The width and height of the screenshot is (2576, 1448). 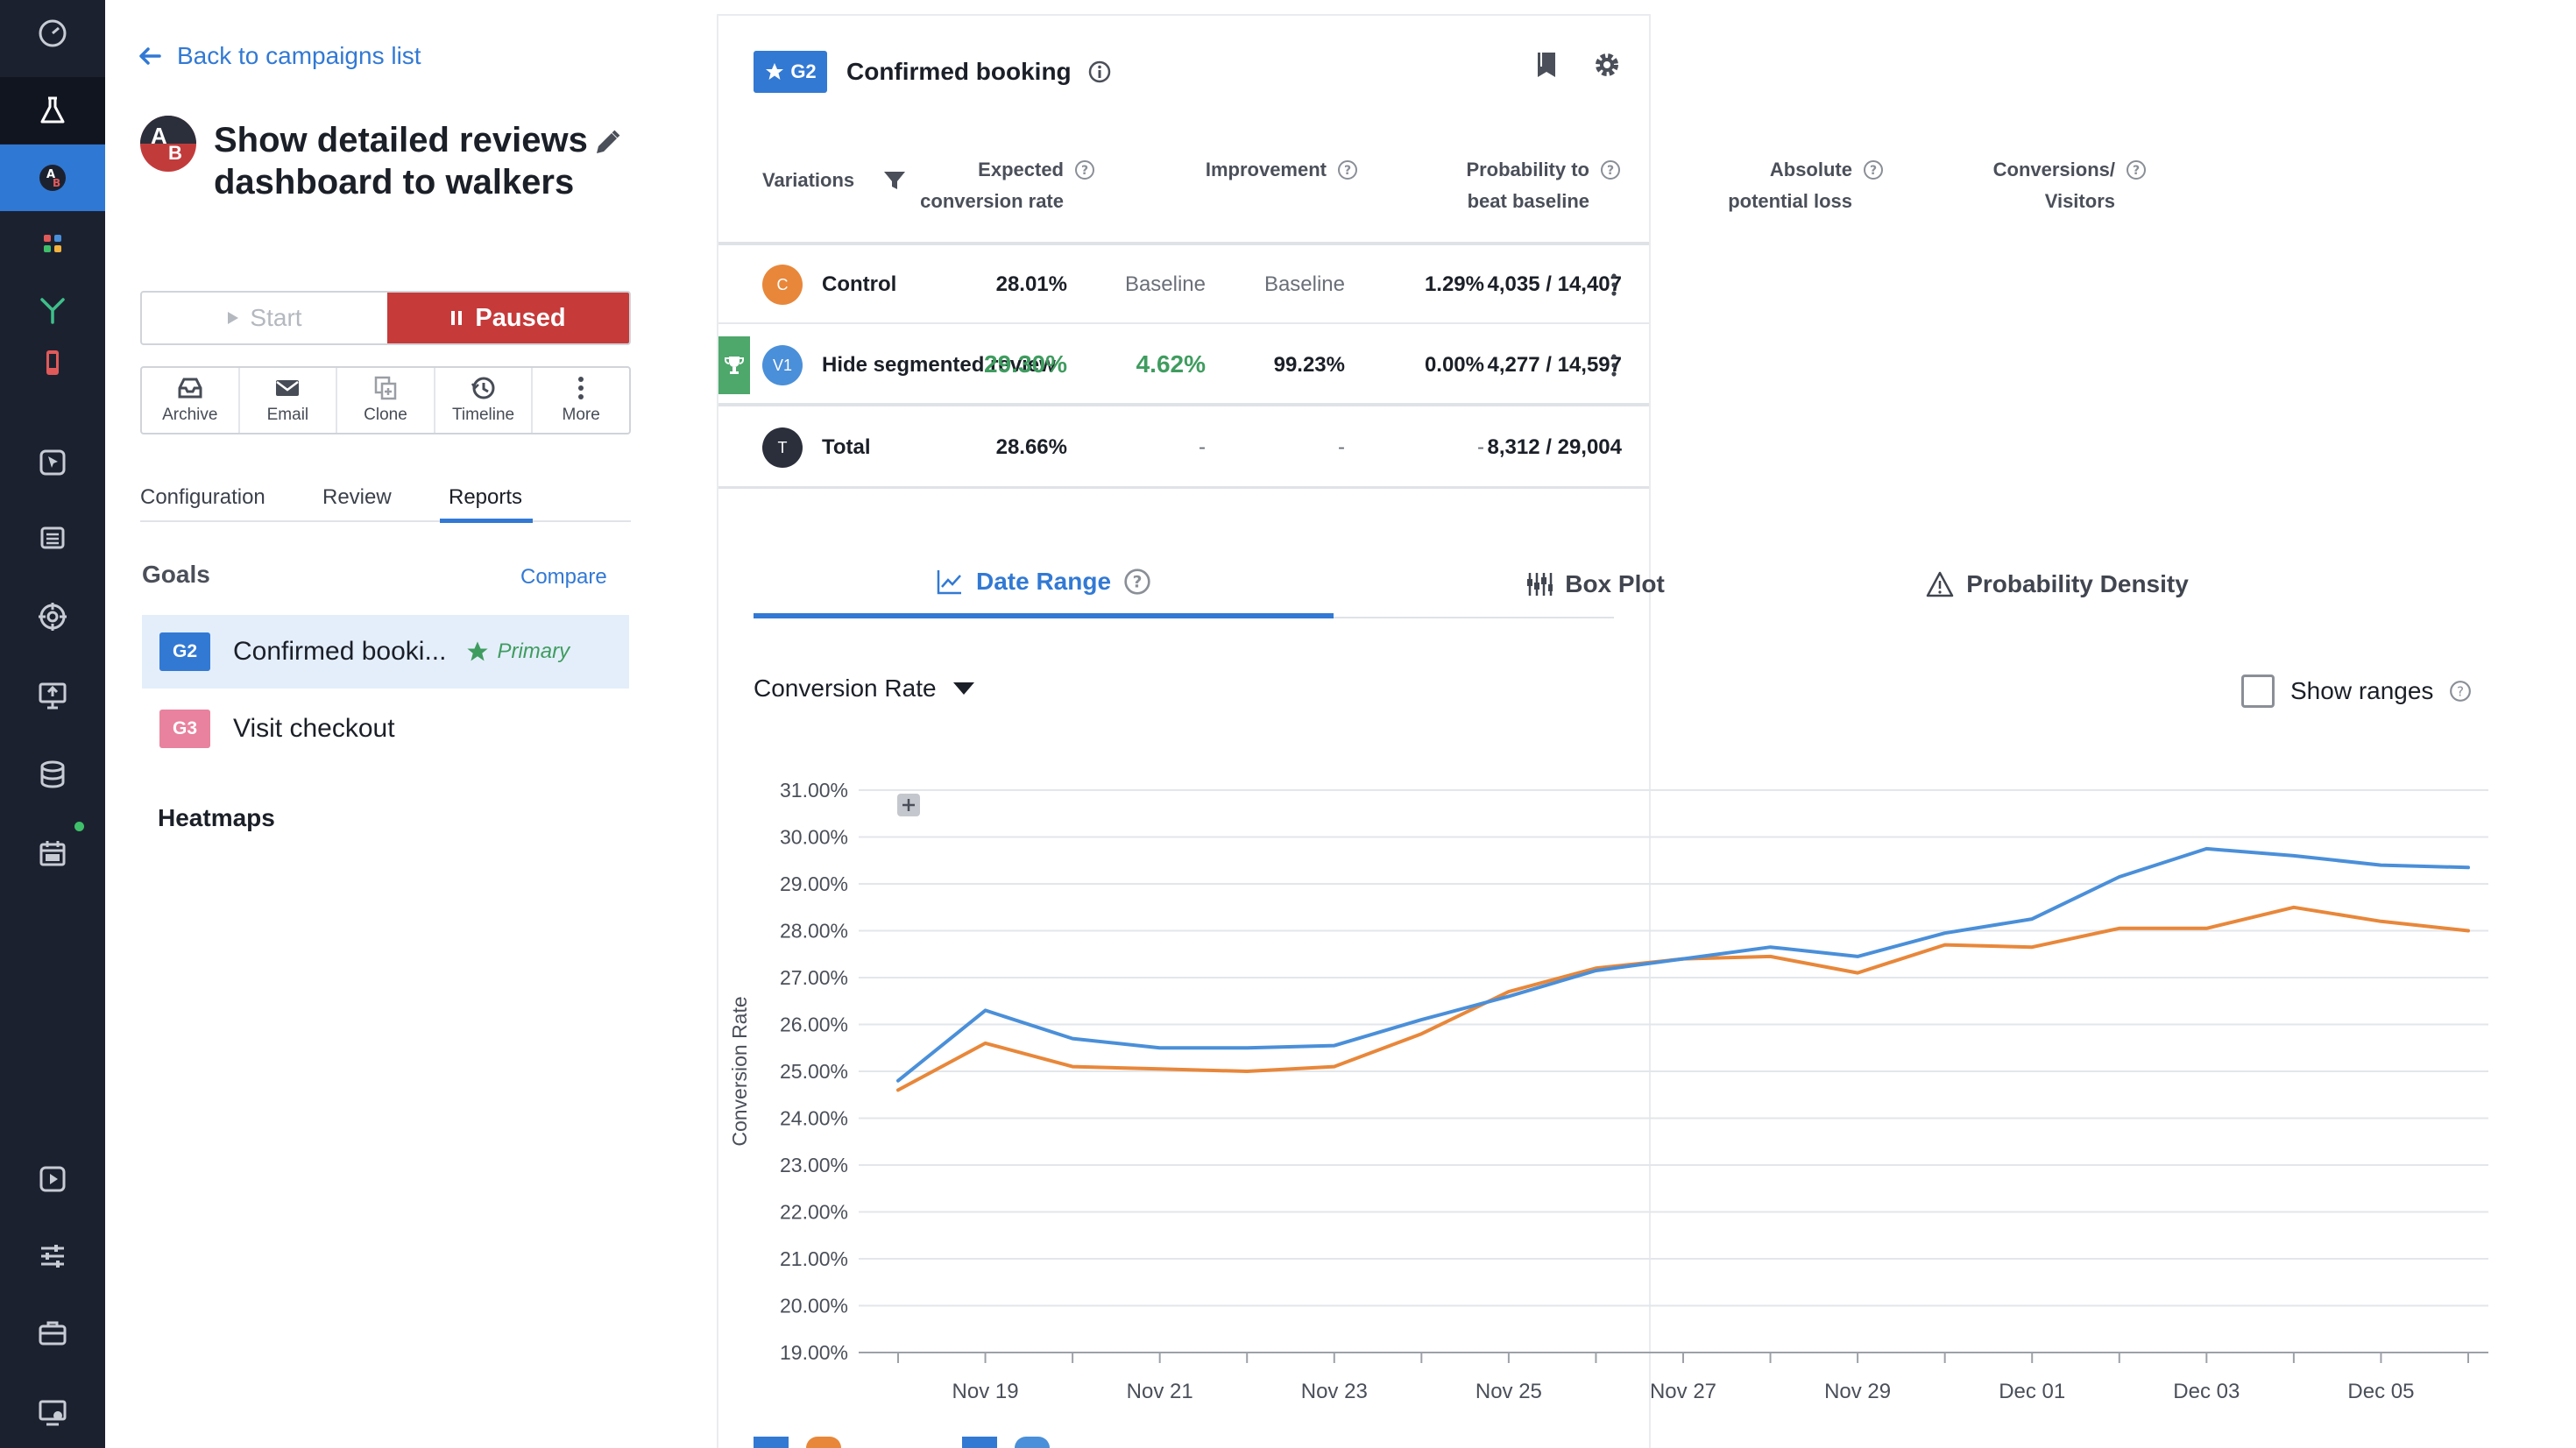 What do you see at coordinates (457, 318) in the screenshot?
I see `pause-icon` at bounding box center [457, 318].